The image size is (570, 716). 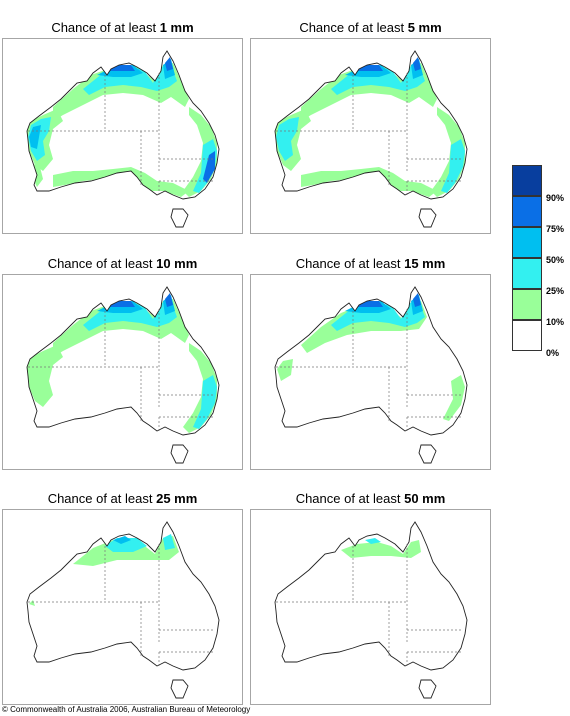 I want to click on legend-label-10: 10%, so click(x=555, y=322).